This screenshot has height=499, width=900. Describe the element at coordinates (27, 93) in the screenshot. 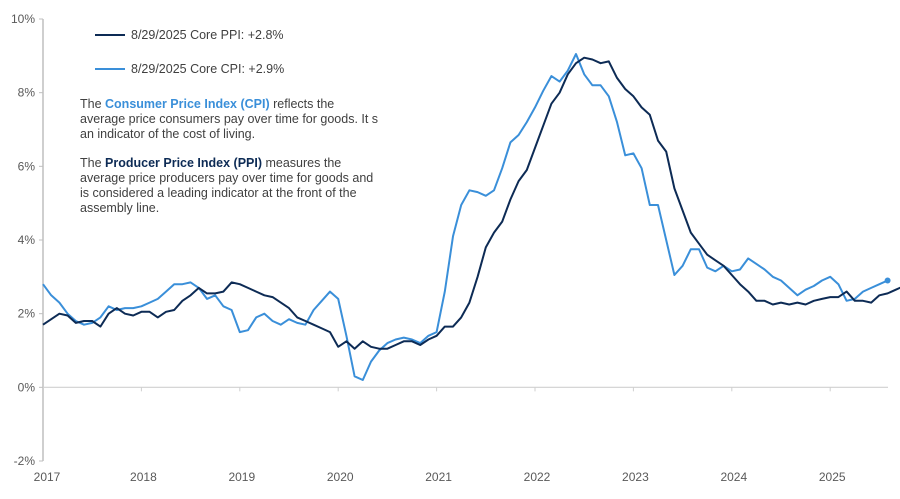

I see `y-tick-label: 8%` at that location.